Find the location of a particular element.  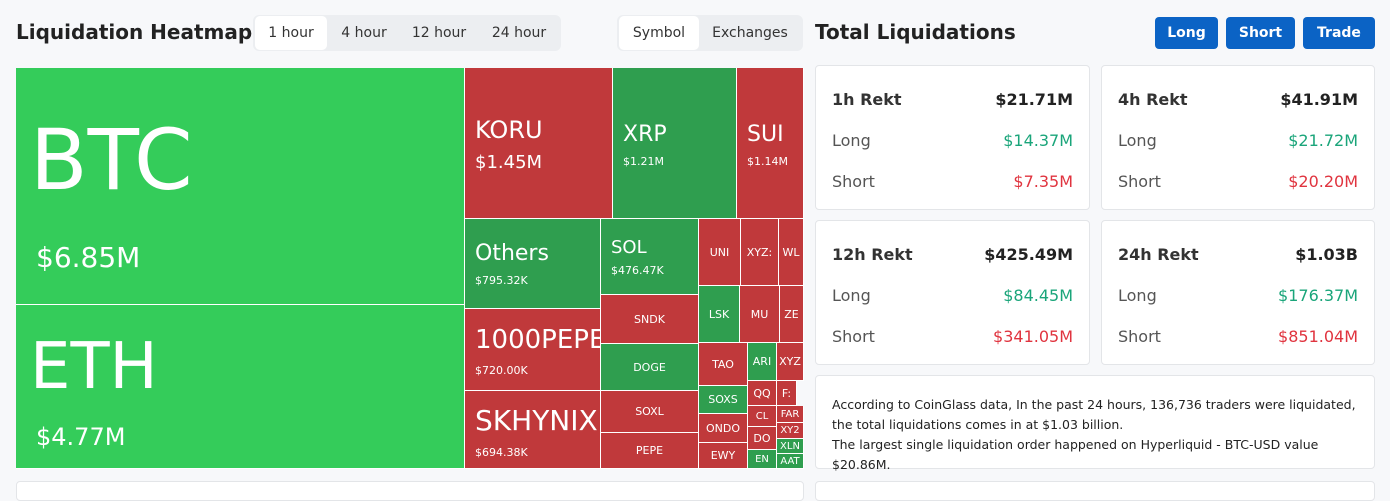

time-tab: 1 hour is located at coordinates (291, 33).